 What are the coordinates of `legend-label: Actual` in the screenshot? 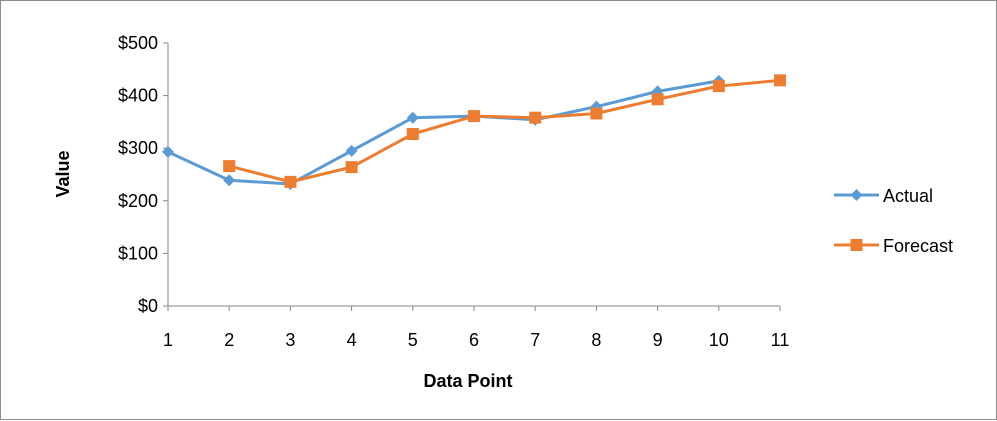 It's located at (908, 196).